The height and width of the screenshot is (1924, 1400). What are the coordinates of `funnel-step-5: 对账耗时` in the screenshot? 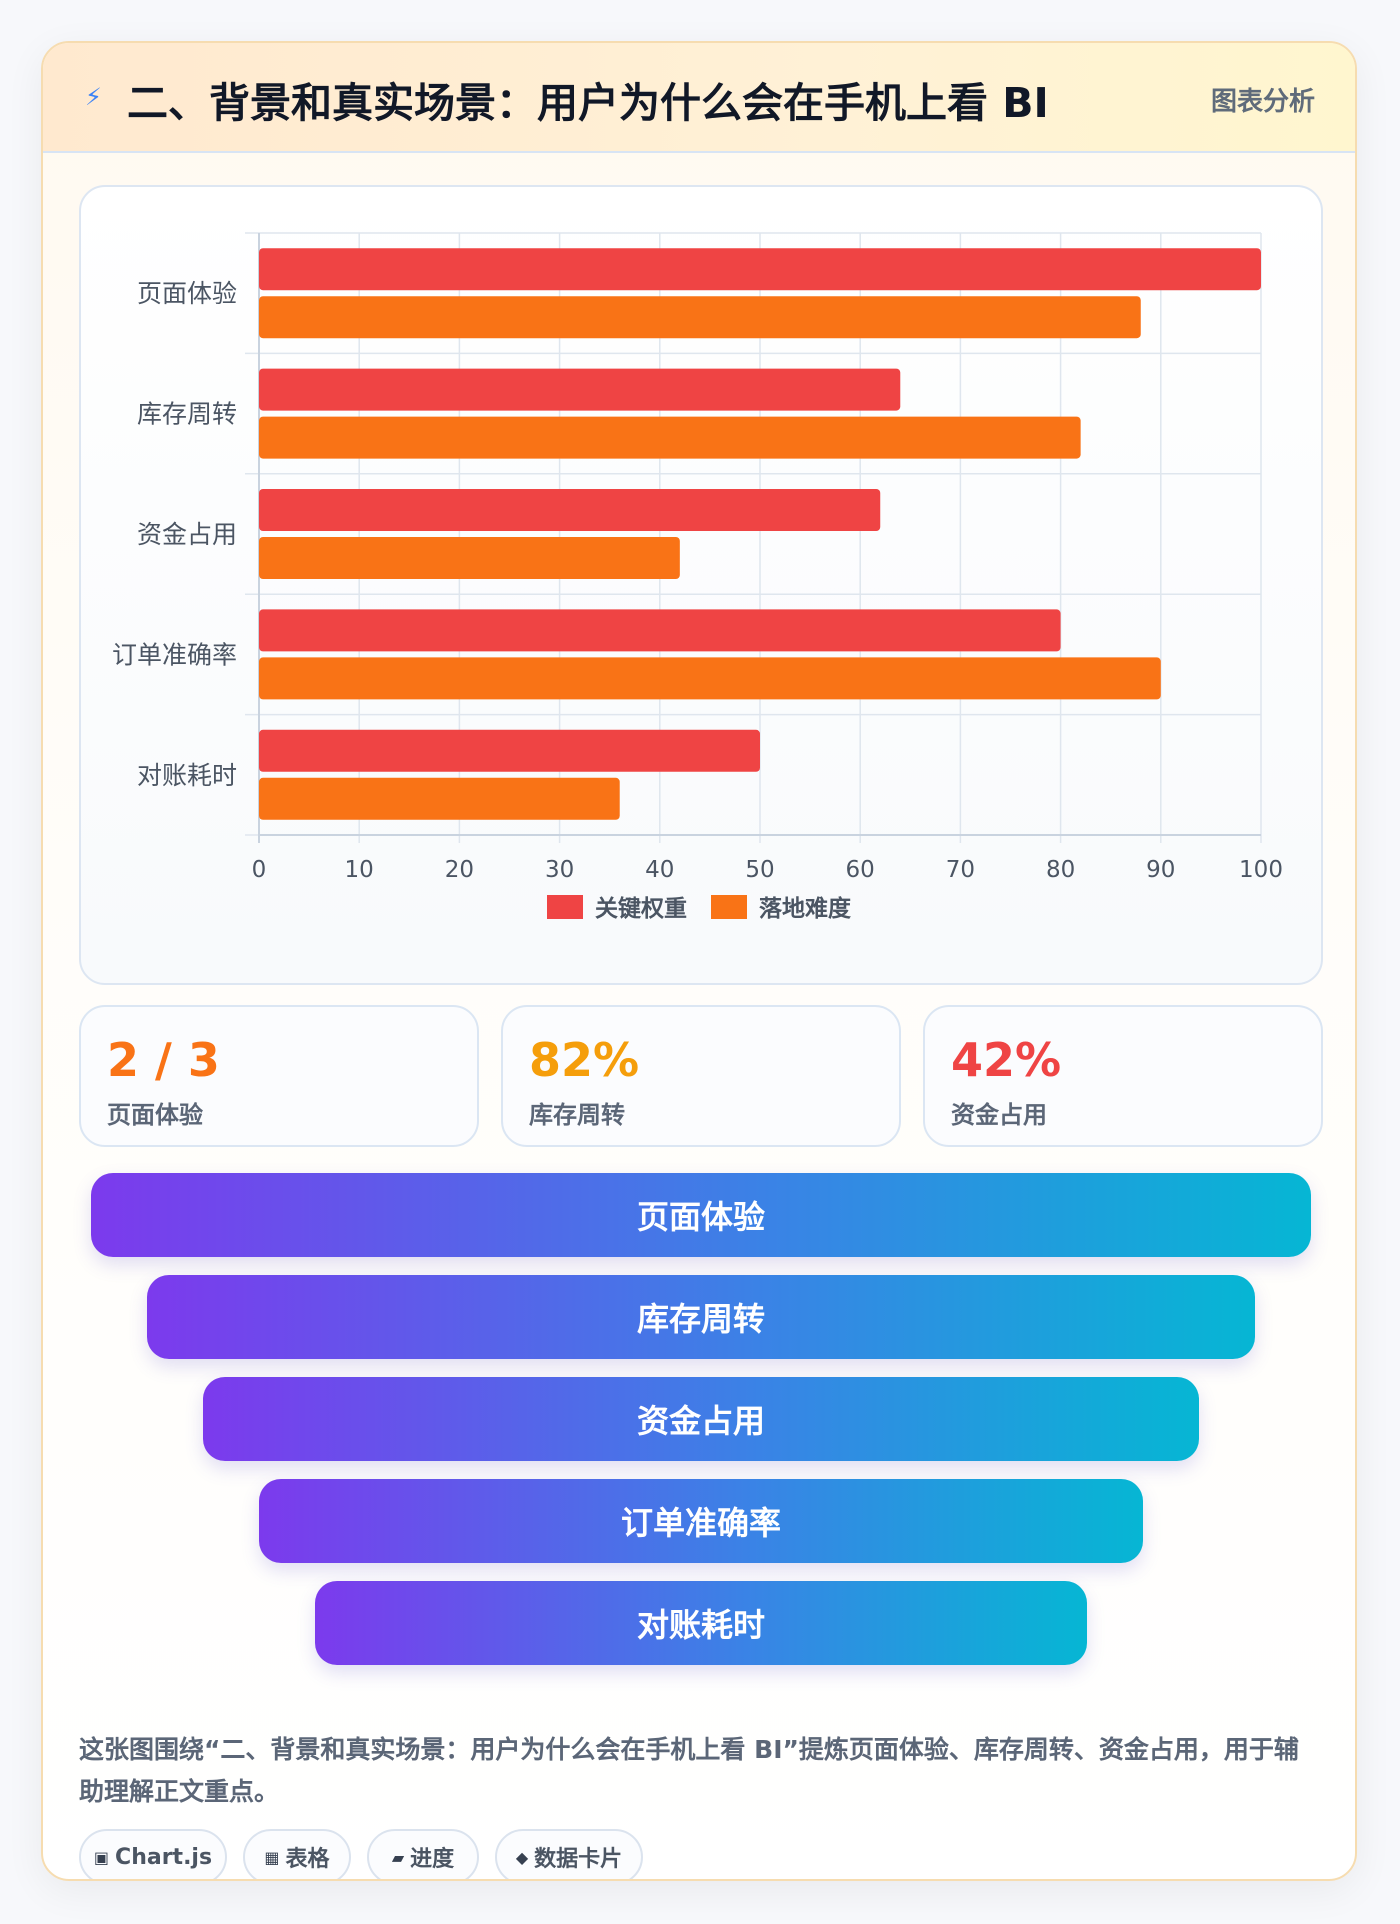 It's located at (701, 1623).